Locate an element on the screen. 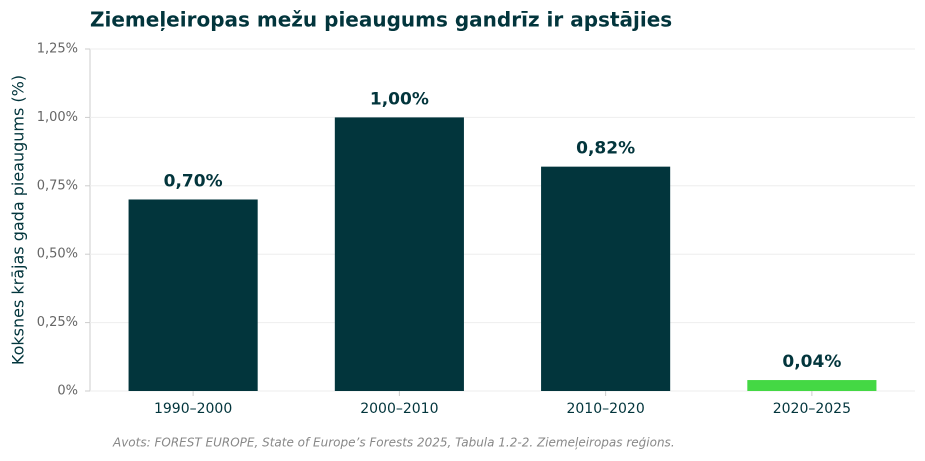 This screenshot has width=925, height=461. value-label: 0,70% is located at coordinates (193, 181).